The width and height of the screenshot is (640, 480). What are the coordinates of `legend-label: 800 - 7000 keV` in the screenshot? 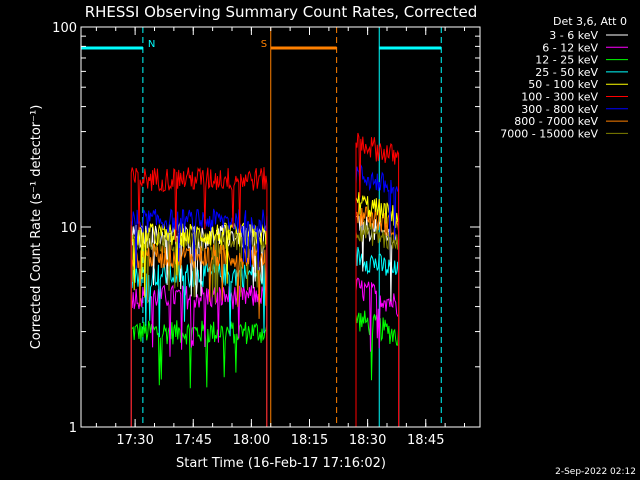 It's located at (556, 121).